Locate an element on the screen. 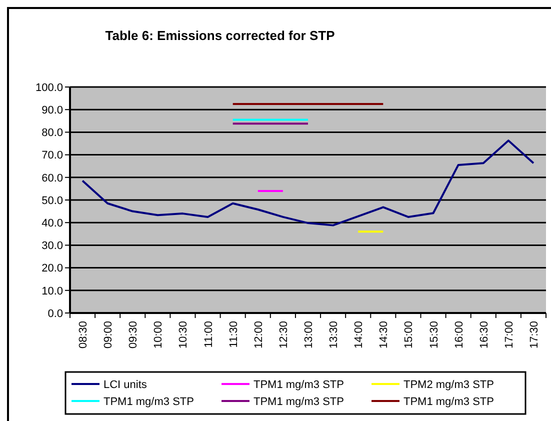 The width and height of the screenshot is (551, 421). x-tick-label: 10:00 is located at coordinates (158, 335).